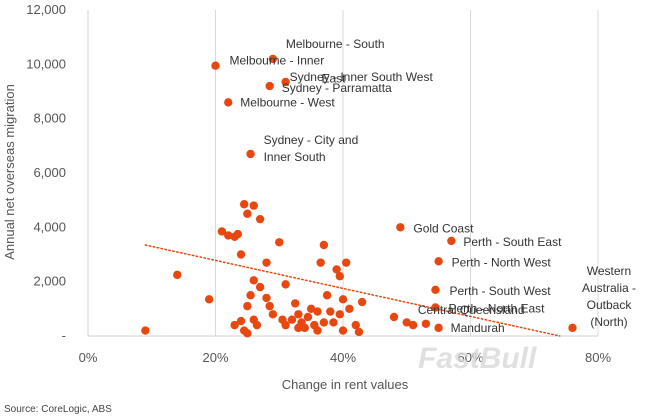  I want to click on point-label: Perth - North West, so click(502, 262).